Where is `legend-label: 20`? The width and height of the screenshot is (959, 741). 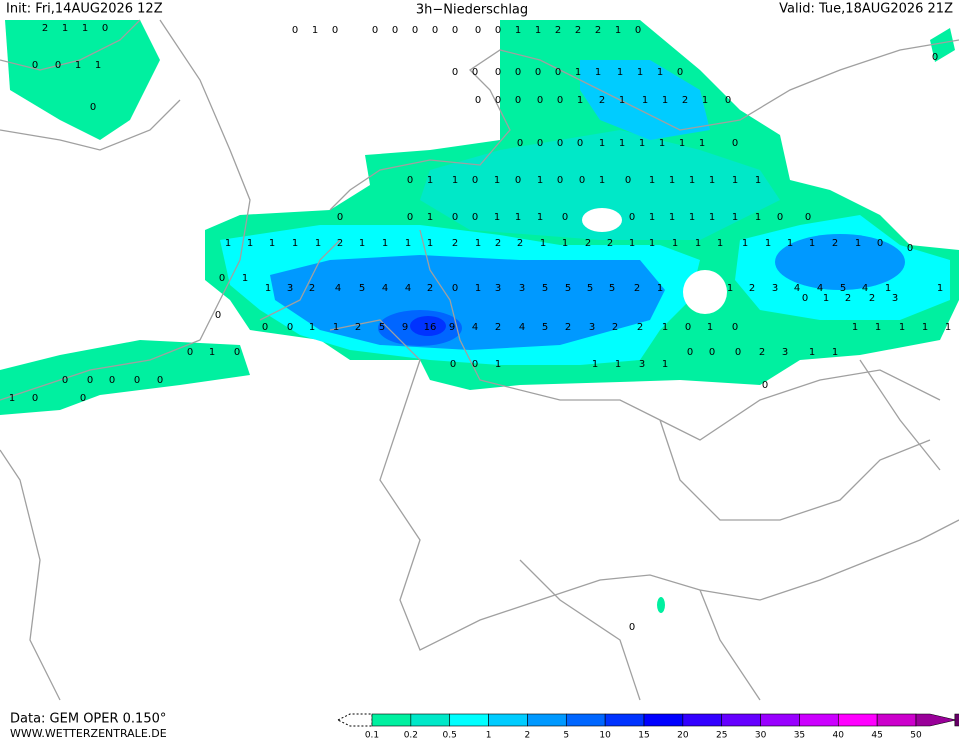 legend-label: 20 is located at coordinates (683, 736).